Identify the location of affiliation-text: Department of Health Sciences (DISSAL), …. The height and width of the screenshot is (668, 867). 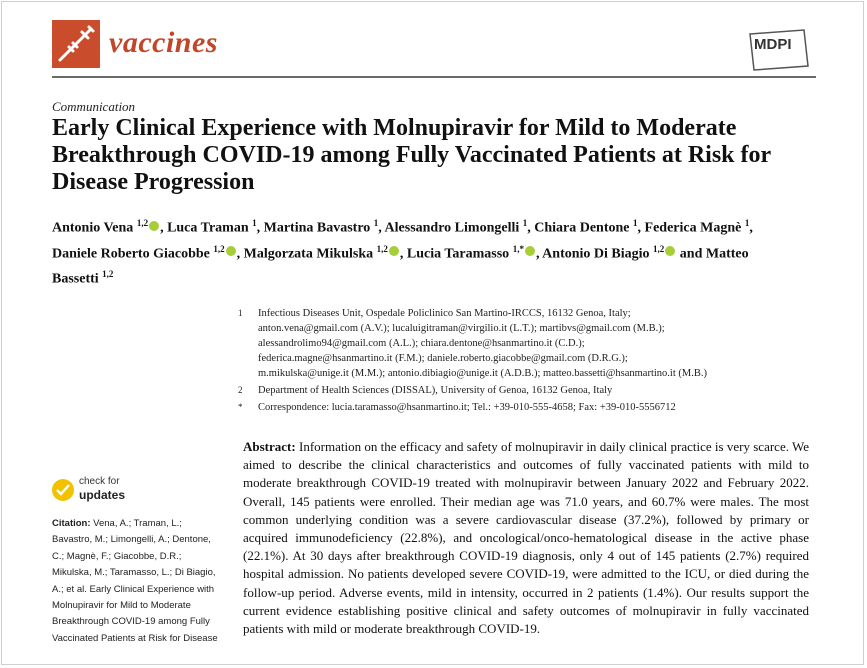
(435, 390).